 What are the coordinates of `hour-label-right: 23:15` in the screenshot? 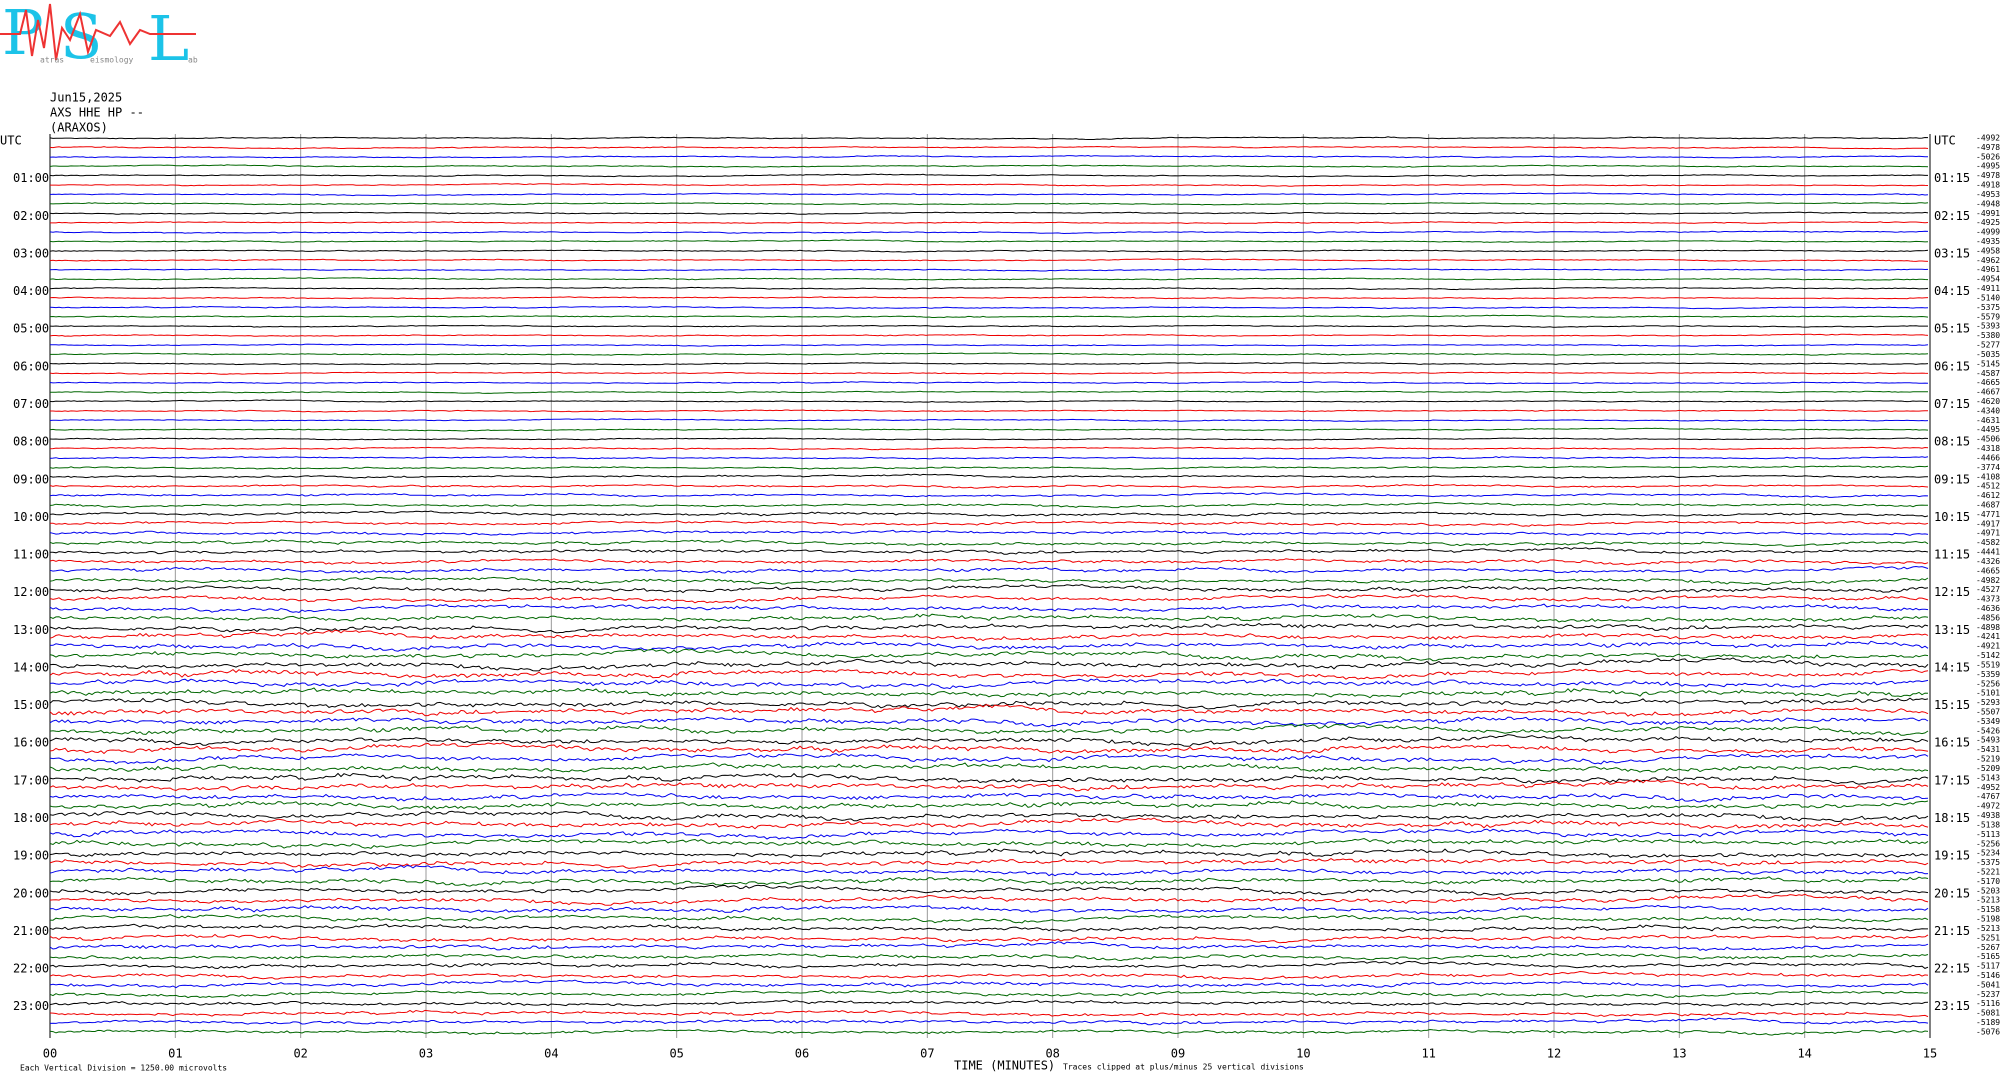 It's located at (1952, 1006).